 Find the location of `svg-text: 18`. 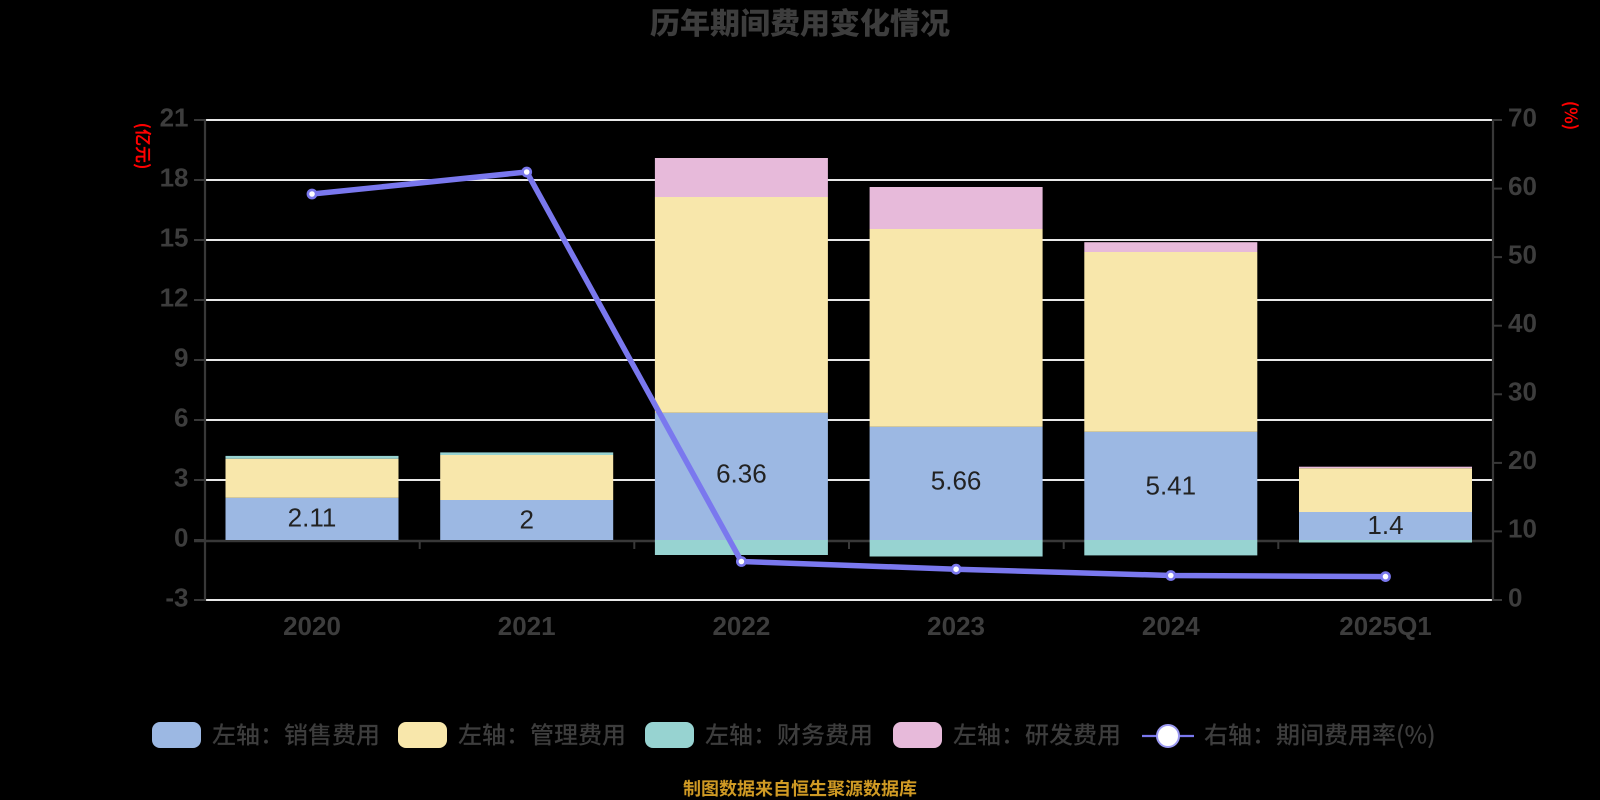

svg-text: 18 is located at coordinates (174, 177).